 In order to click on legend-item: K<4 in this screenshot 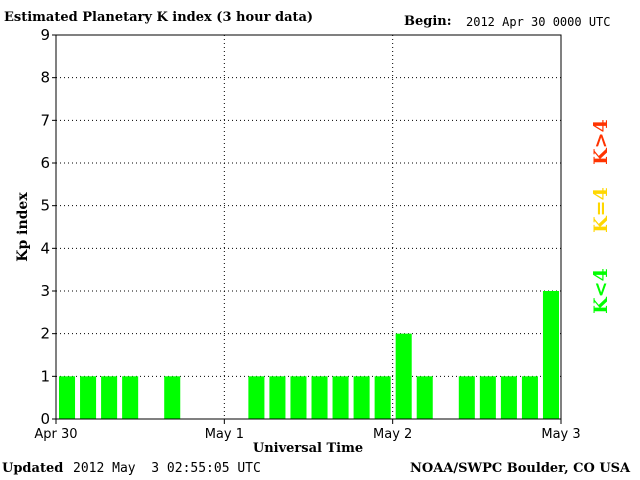, I will do `click(601, 291)`.